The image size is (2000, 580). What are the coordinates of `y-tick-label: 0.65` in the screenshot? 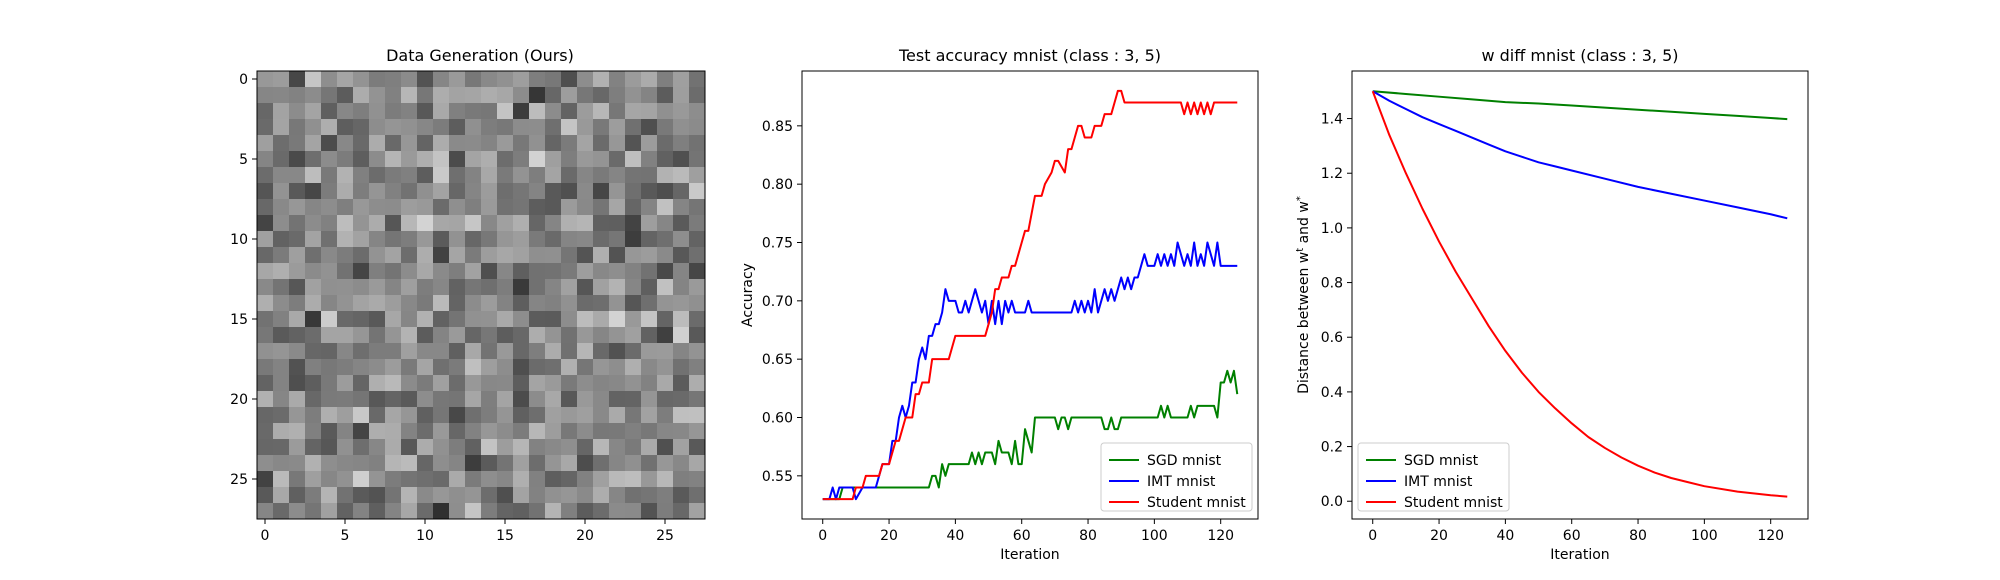 It's located at (777, 360).